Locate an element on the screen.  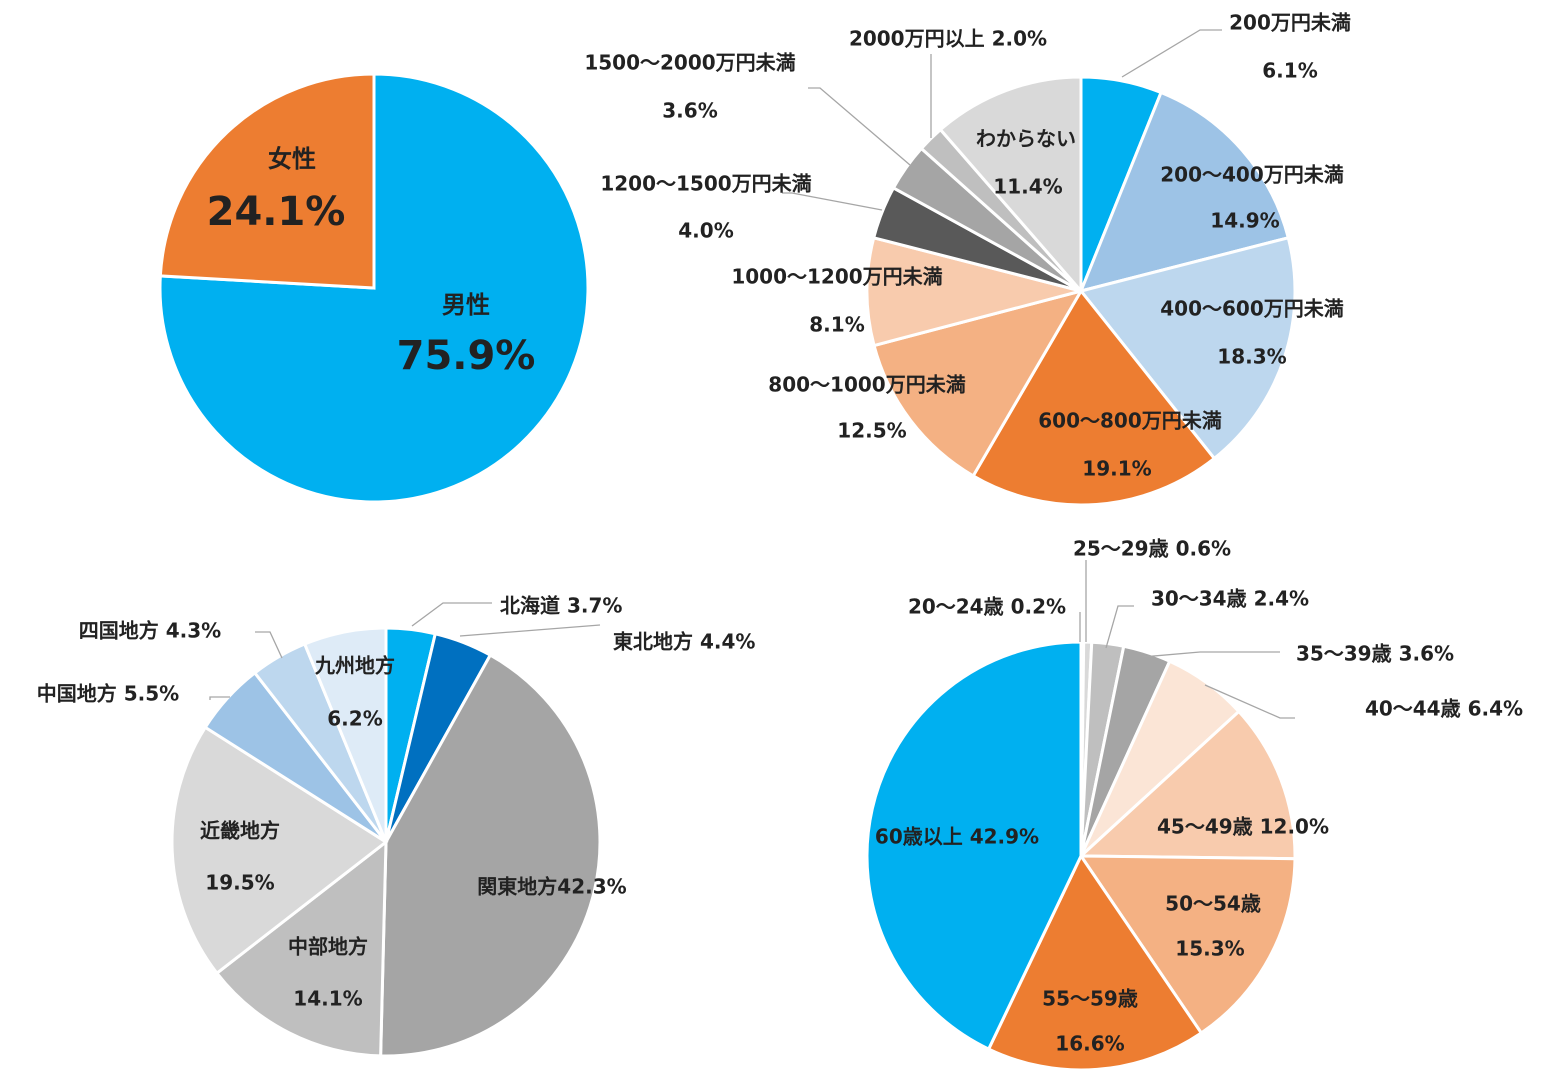
slice-value-label: 24.1% is located at coordinates (276, 212).